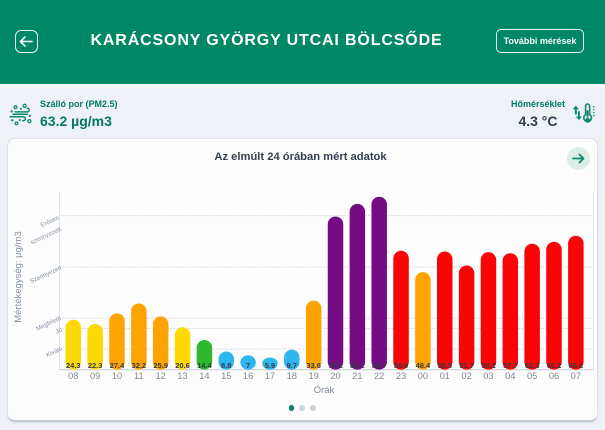 This screenshot has height=430, width=605. What do you see at coordinates (357, 365) in the screenshot?
I see `svg-text: 82.2` at bounding box center [357, 365].